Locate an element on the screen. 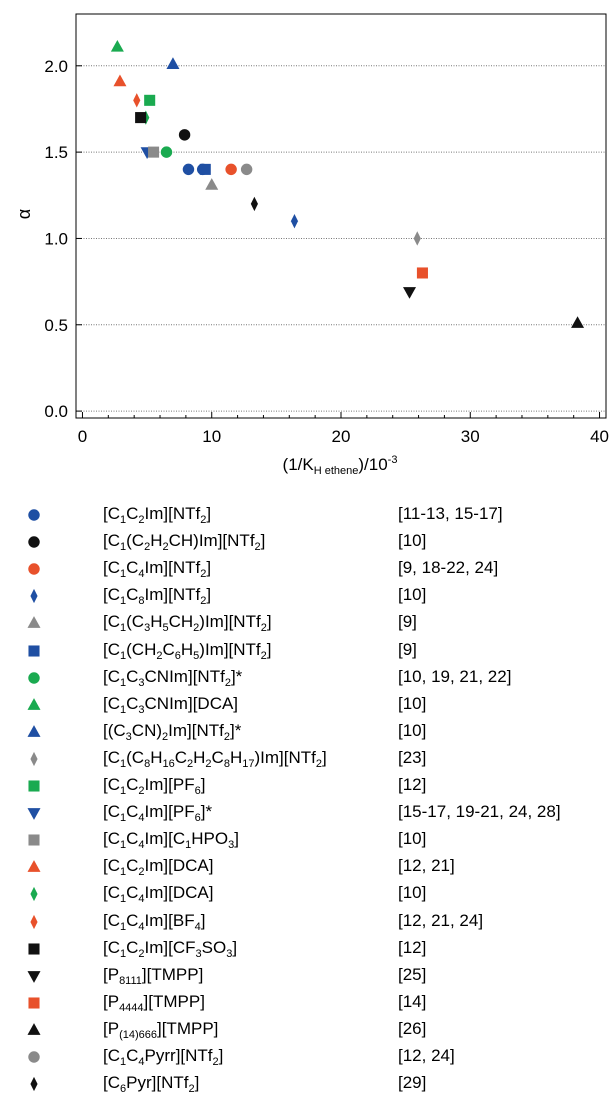 This screenshot has height=1119, width=615. data-point-c1-c2h2ch-im-ntf2 is located at coordinates (184, 135).